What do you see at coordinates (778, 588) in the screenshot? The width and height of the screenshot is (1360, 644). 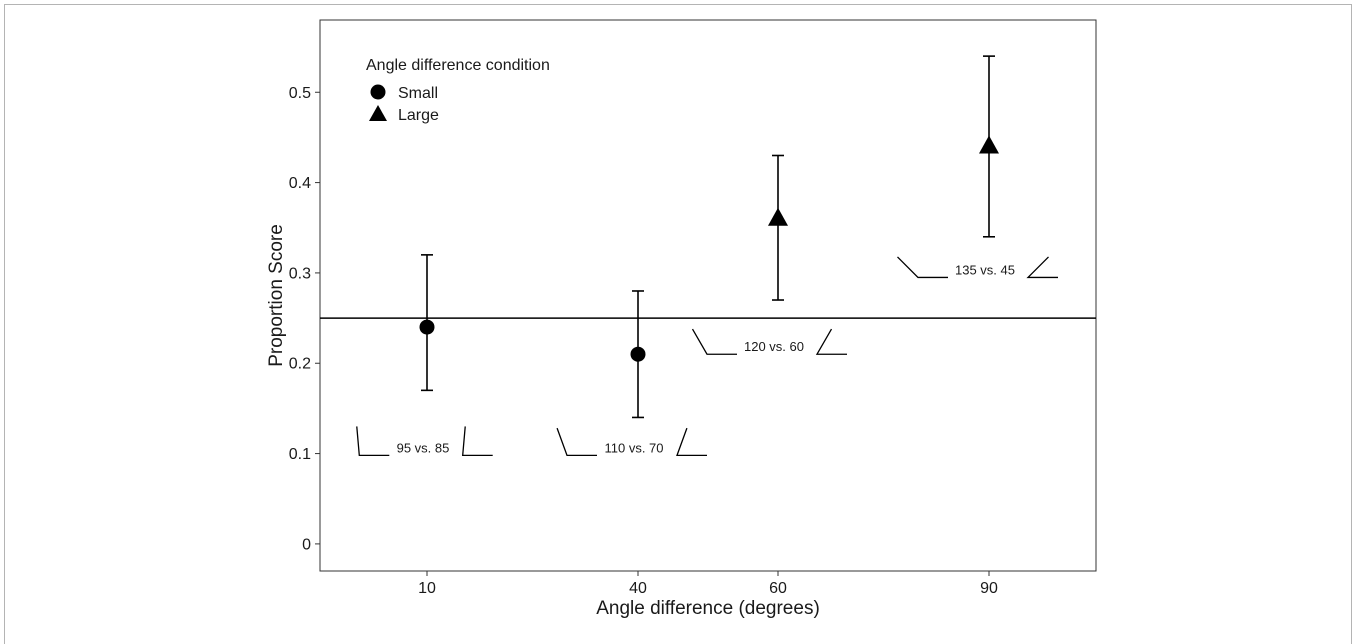 I see `x-tick-label: 60` at bounding box center [778, 588].